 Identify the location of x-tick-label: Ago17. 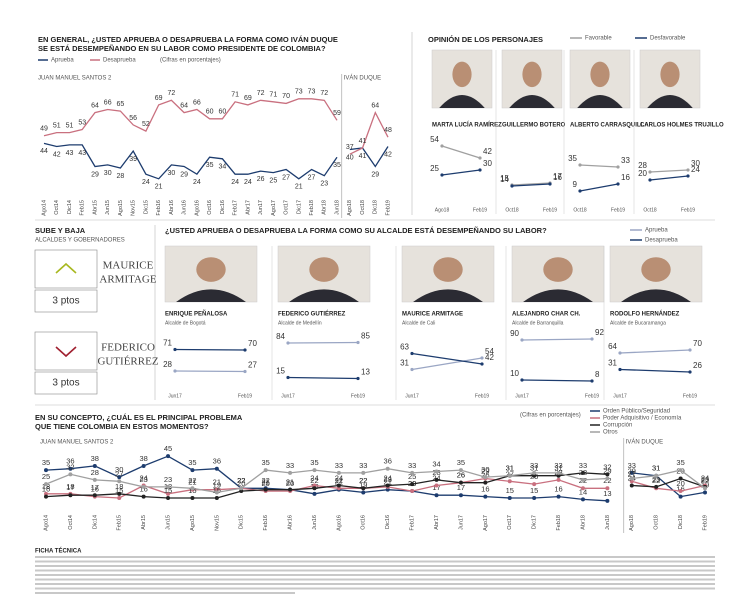
(486, 523).